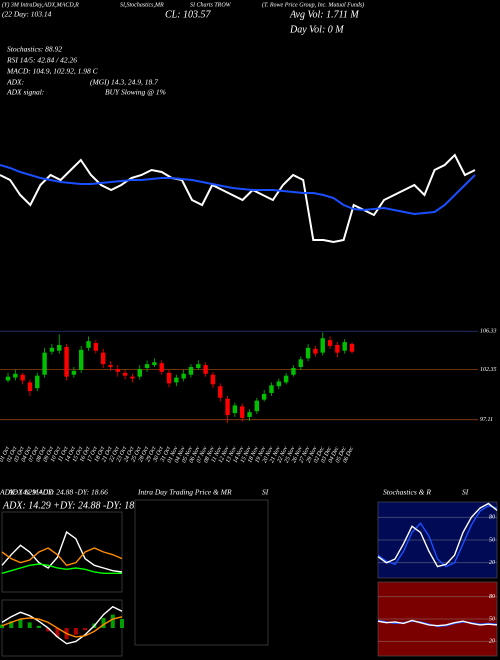  What do you see at coordinates (15, 82) in the screenshot?
I see `indicator-text: ADX:` at bounding box center [15, 82].